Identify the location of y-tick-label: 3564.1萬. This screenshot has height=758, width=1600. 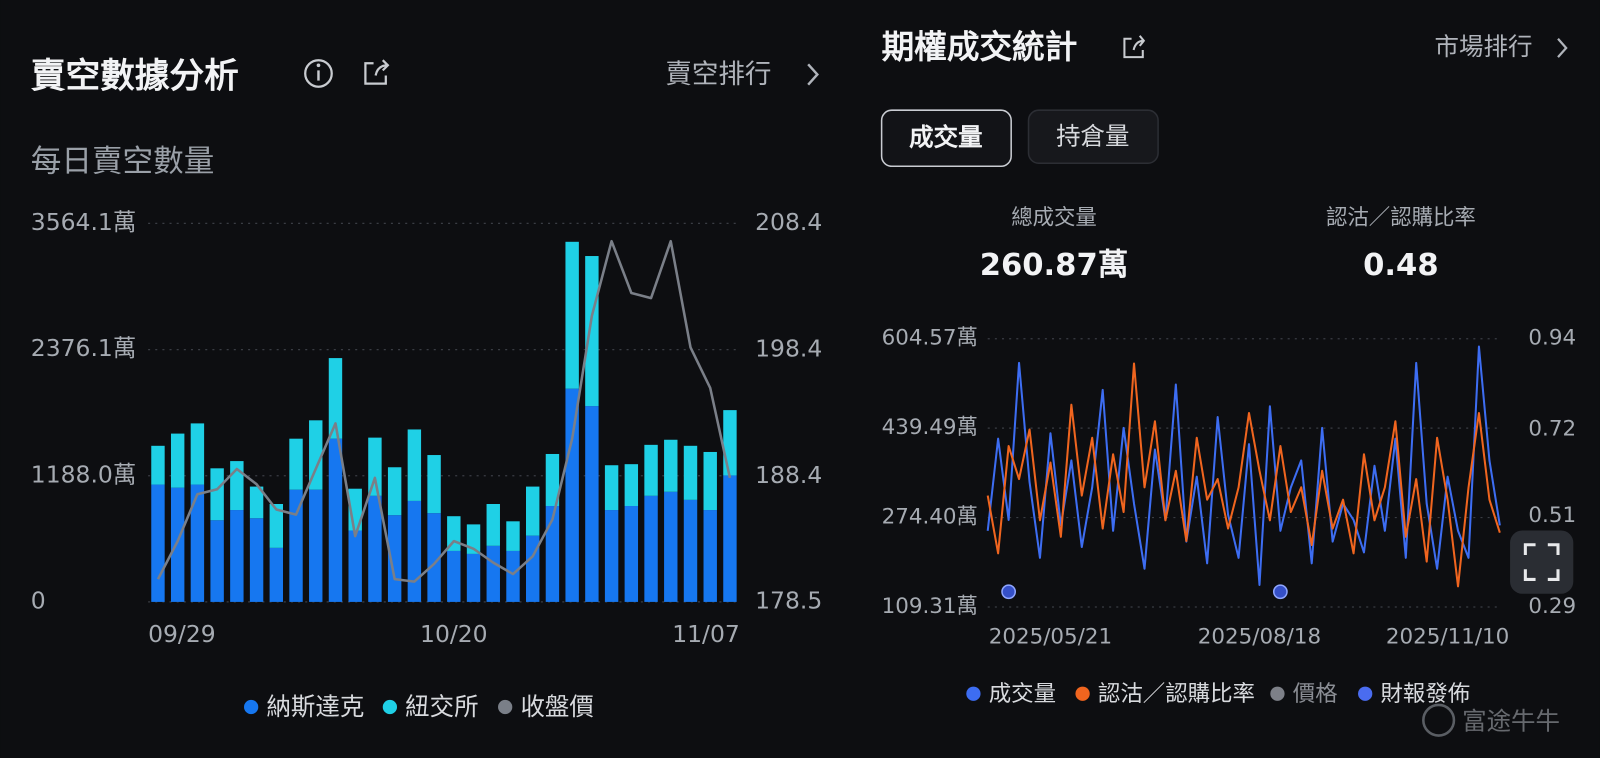
(84, 222).